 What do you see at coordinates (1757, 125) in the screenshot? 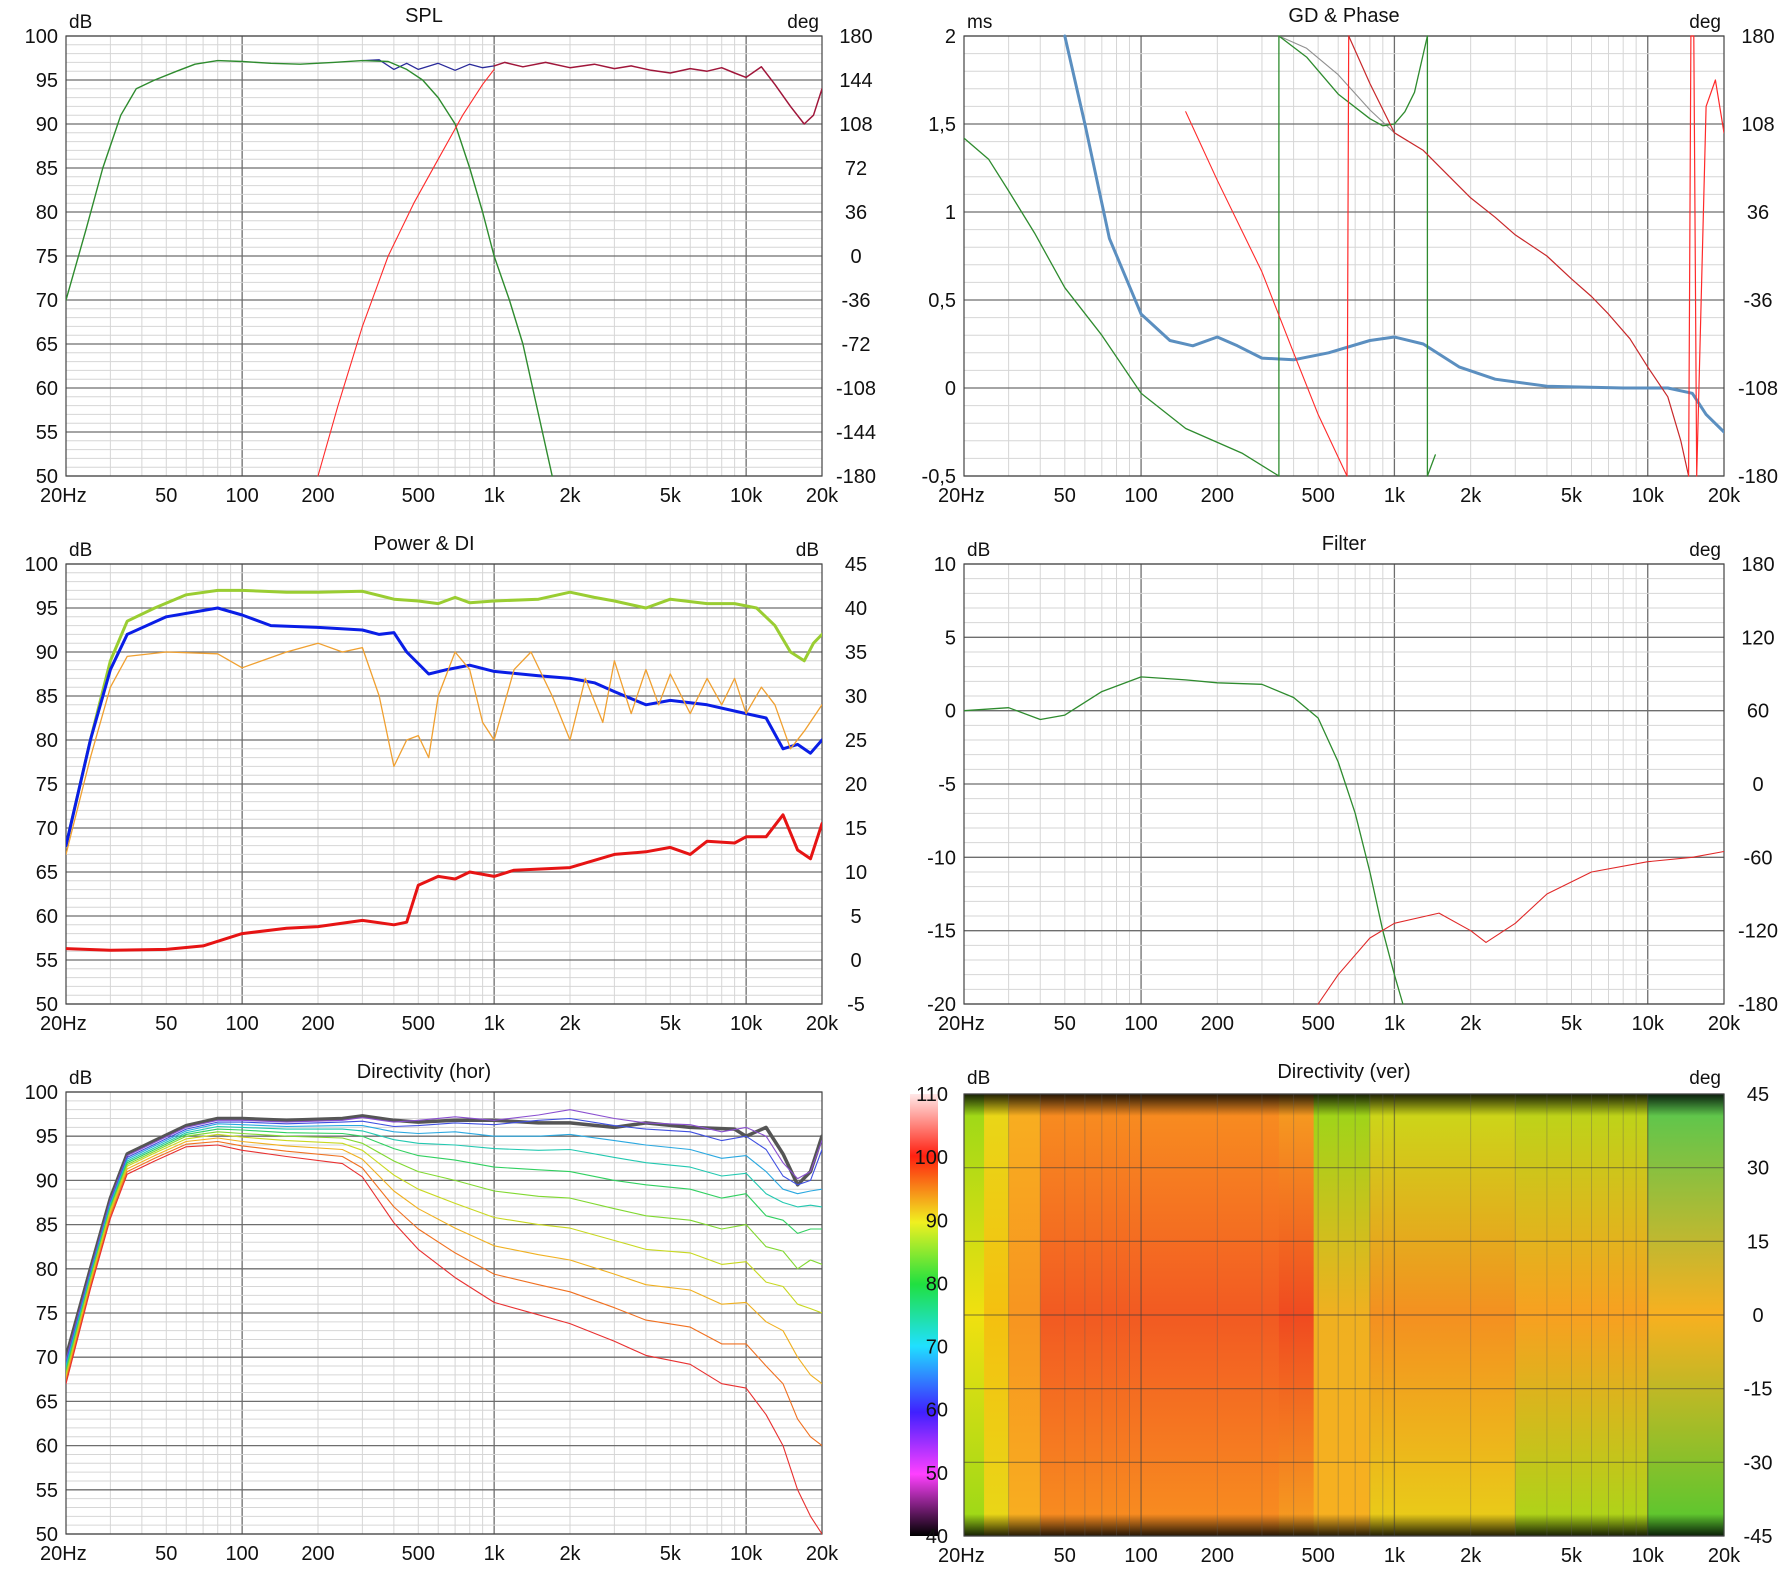
I see `y2-tick-label: 108` at bounding box center [1757, 125].